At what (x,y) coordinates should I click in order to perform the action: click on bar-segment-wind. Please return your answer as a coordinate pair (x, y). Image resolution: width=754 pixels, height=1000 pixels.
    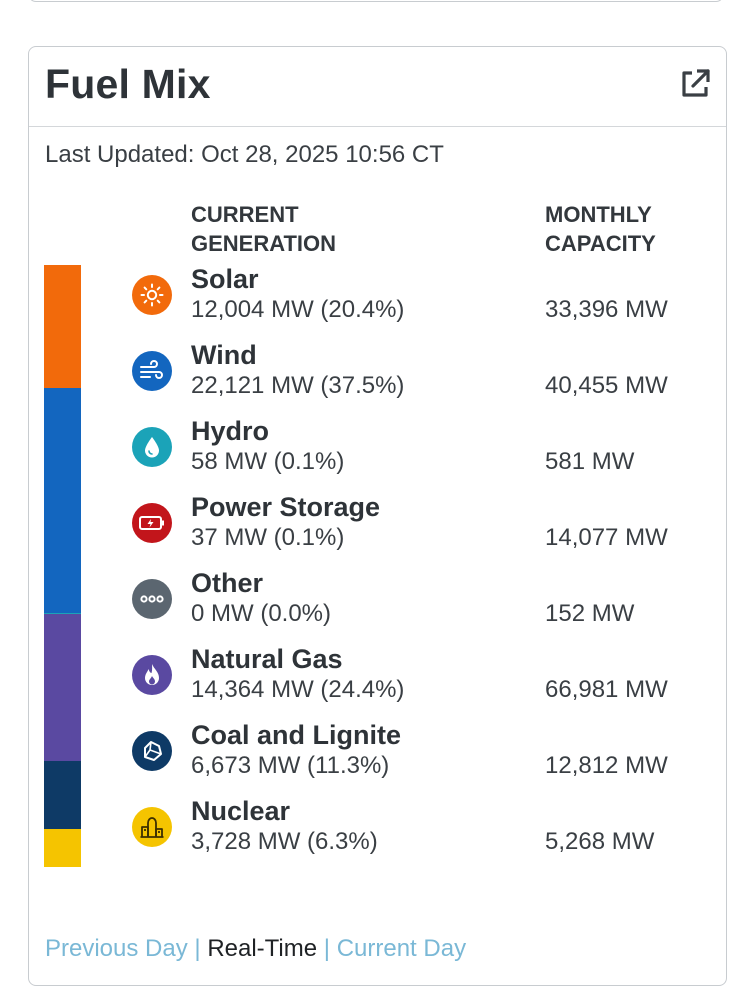
    Looking at the image, I should click on (62, 500).